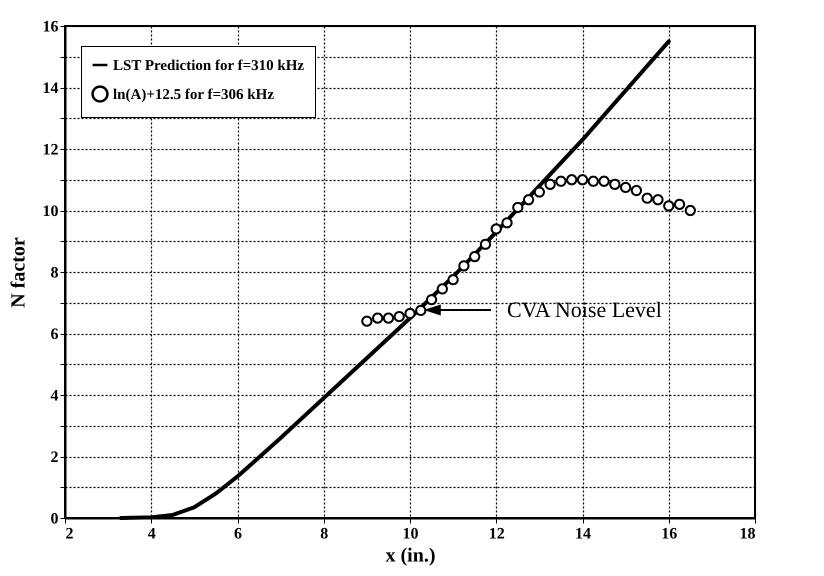  I want to click on y-axis-title: N factor, so click(19, 272).